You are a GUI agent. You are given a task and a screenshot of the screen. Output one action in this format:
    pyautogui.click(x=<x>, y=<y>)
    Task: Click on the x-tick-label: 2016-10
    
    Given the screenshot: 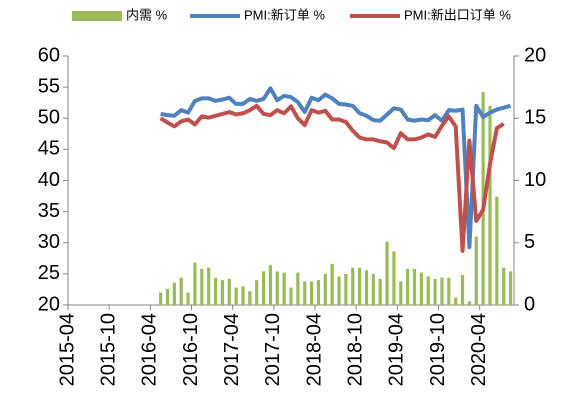 What is the action you would take?
    pyautogui.click(x=191, y=349)
    